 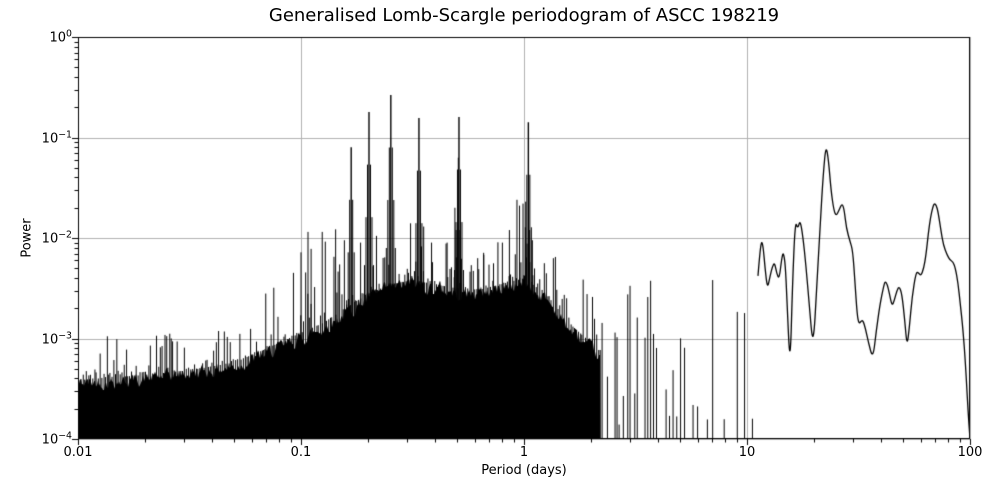 What do you see at coordinates (56, 137) in the screenshot?
I see `y-tick-label: 10⁻¹` at bounding box center [56, 137].